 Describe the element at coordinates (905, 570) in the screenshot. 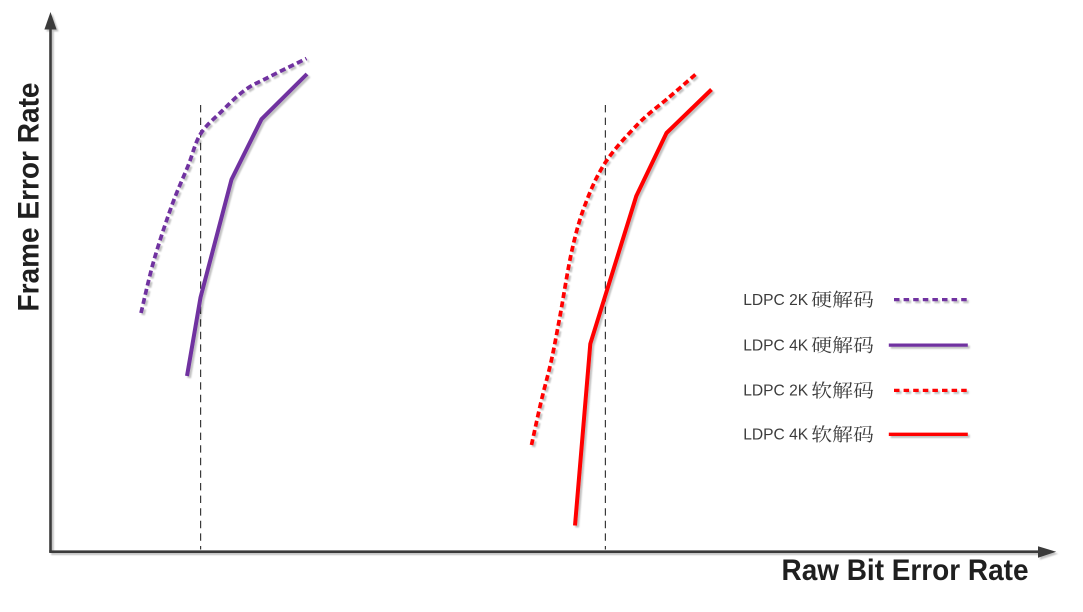

I see `svg-text: Raw Bit Error Rate` at that location.